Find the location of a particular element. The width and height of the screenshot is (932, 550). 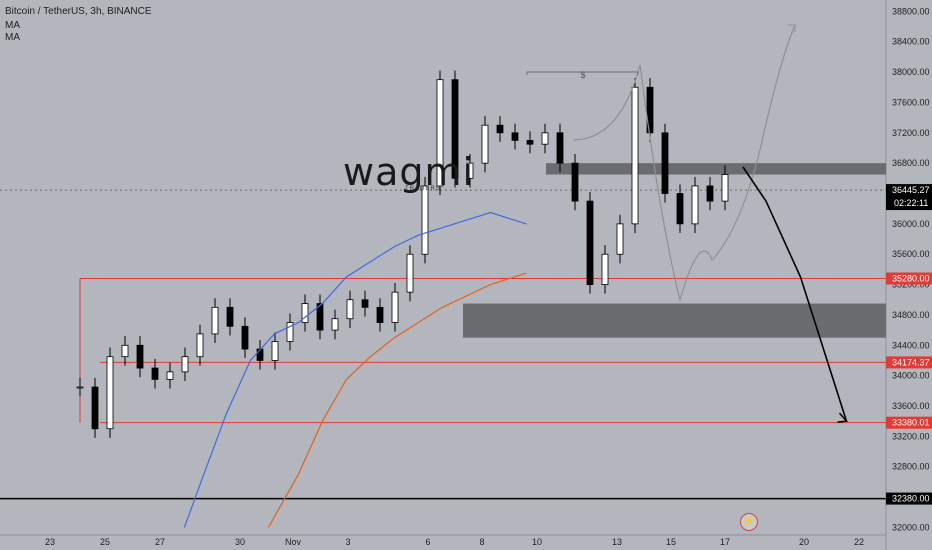

x-tick-label: 22 is located at coordinates (859, 542).